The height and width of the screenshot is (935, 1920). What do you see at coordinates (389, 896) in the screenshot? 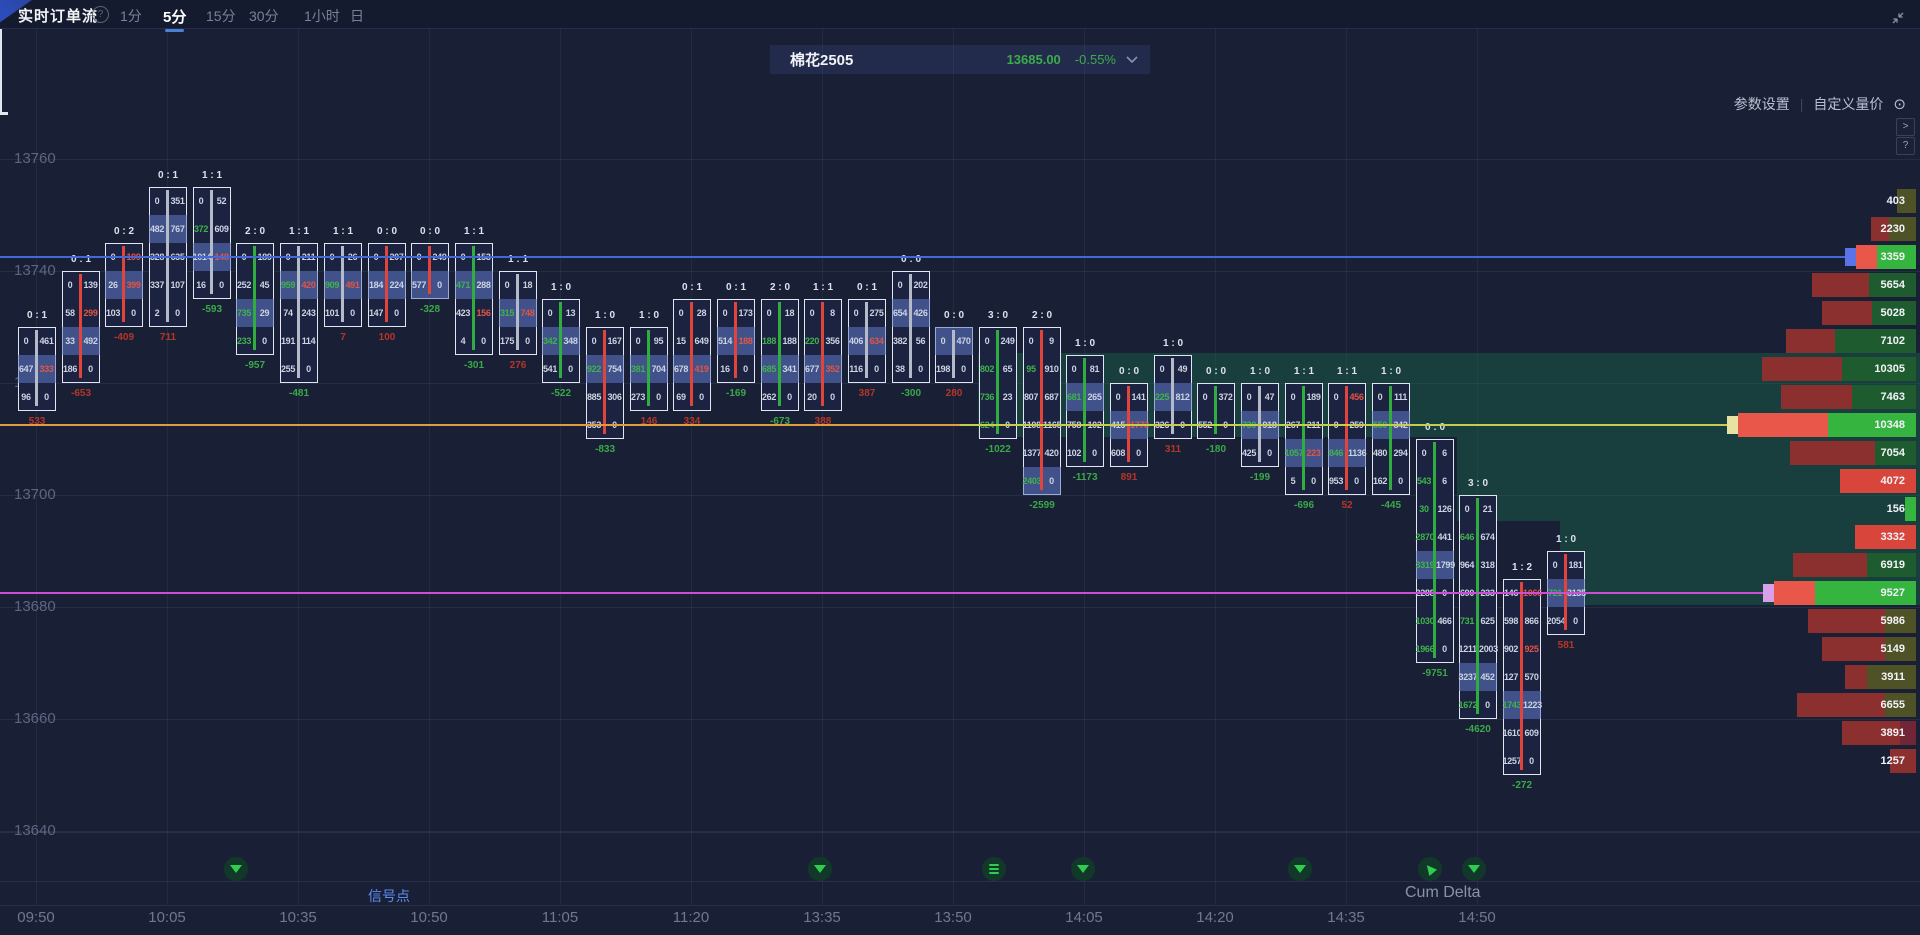
I see `signal-point-label: 信号点` at bounding box center [389, 896].